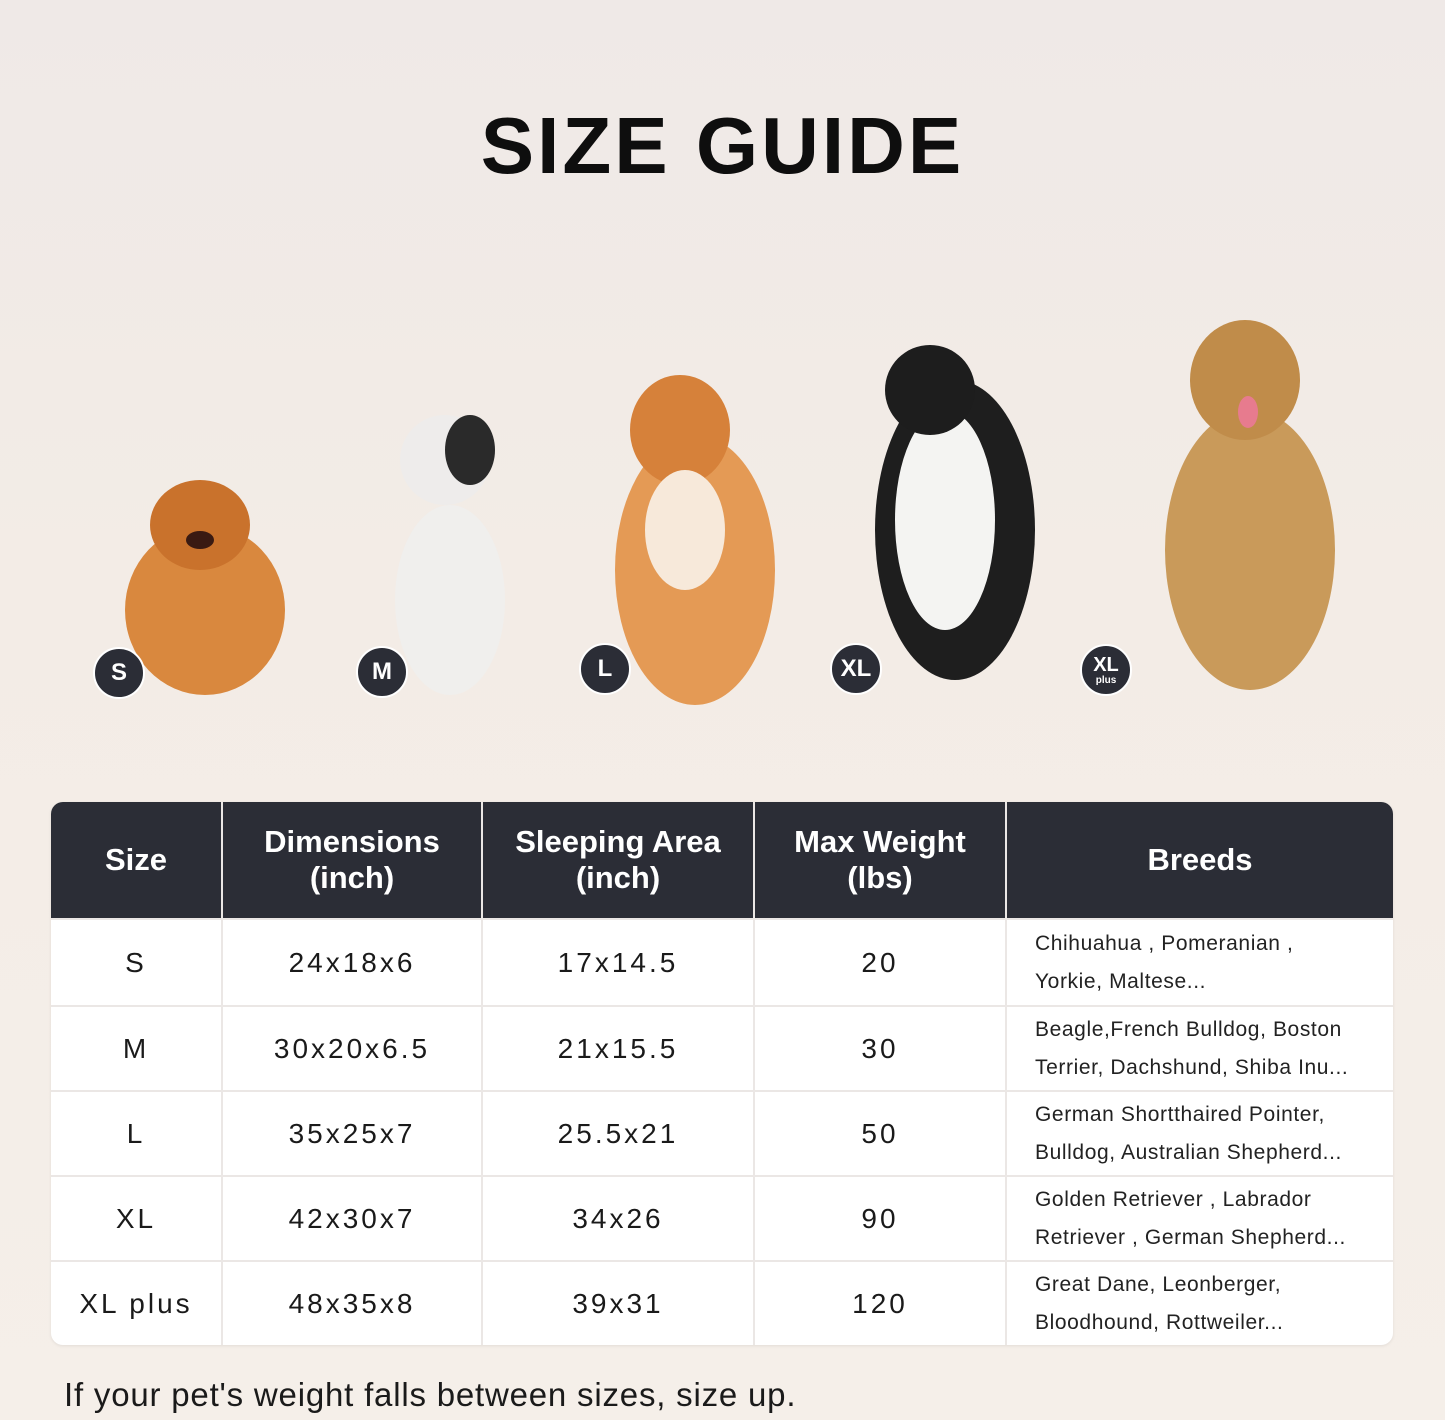  What do you see at coordinates (352, 1218) in the screenshot?
I see `table-cell: 42x30x7` at bounding box center [352, 1218].